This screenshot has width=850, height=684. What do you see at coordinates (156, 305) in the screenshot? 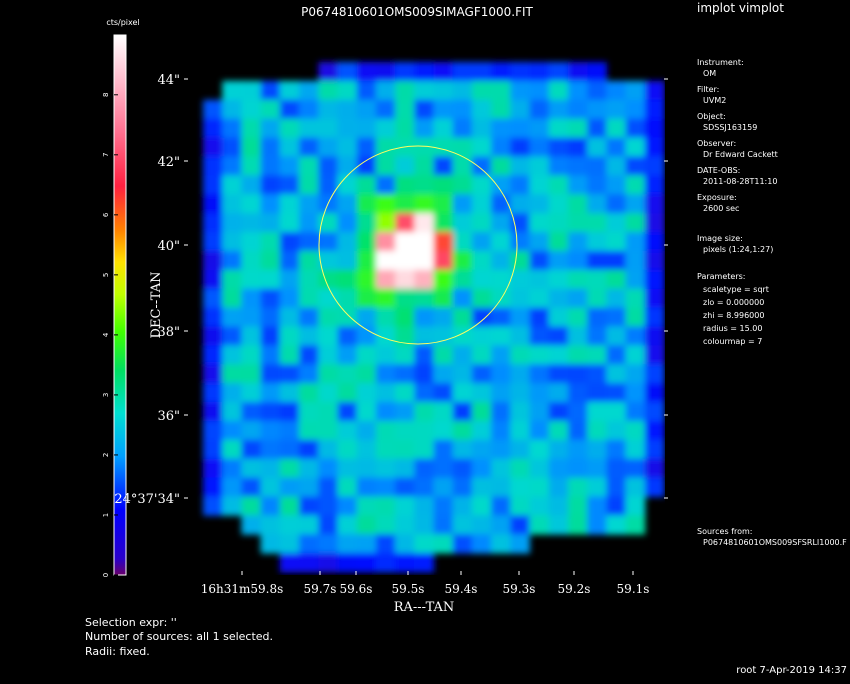
I see `y-axis-label: DEC--TAN` at bounding box center [156, 305].